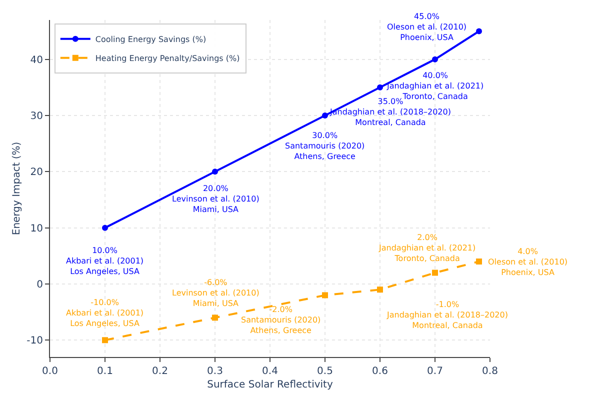 This screenshot has width=590, height=400. Describe the element at coordinates (105, 371) in the screenshot. I see `x-tick-label: 0.1` at that location.